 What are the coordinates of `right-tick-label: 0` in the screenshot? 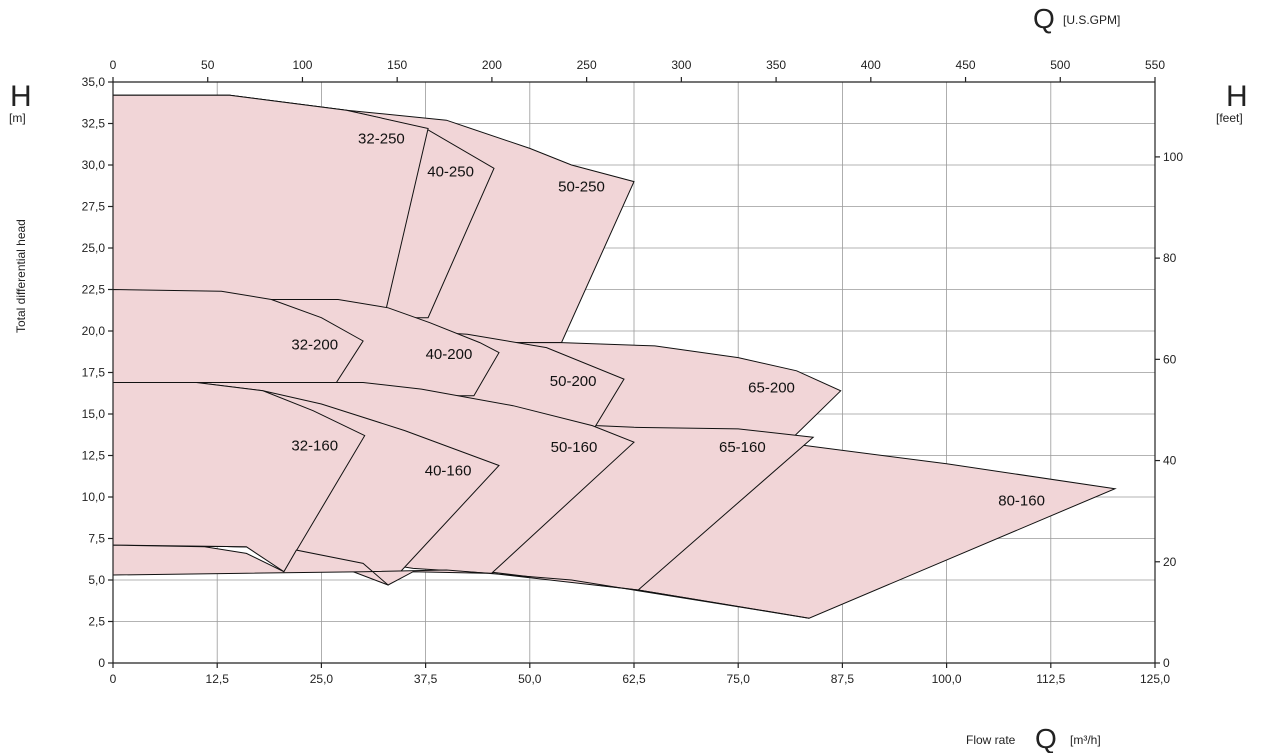 It's located at (1166, 663).